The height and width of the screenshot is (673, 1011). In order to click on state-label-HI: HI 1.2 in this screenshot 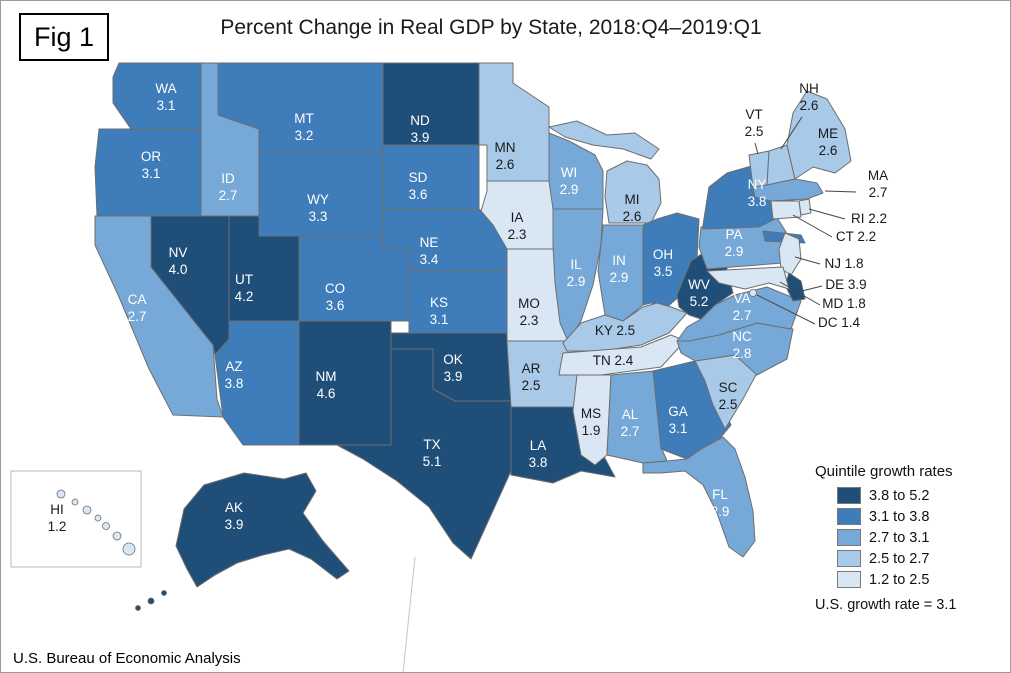, I will do `click(57, 518)`.